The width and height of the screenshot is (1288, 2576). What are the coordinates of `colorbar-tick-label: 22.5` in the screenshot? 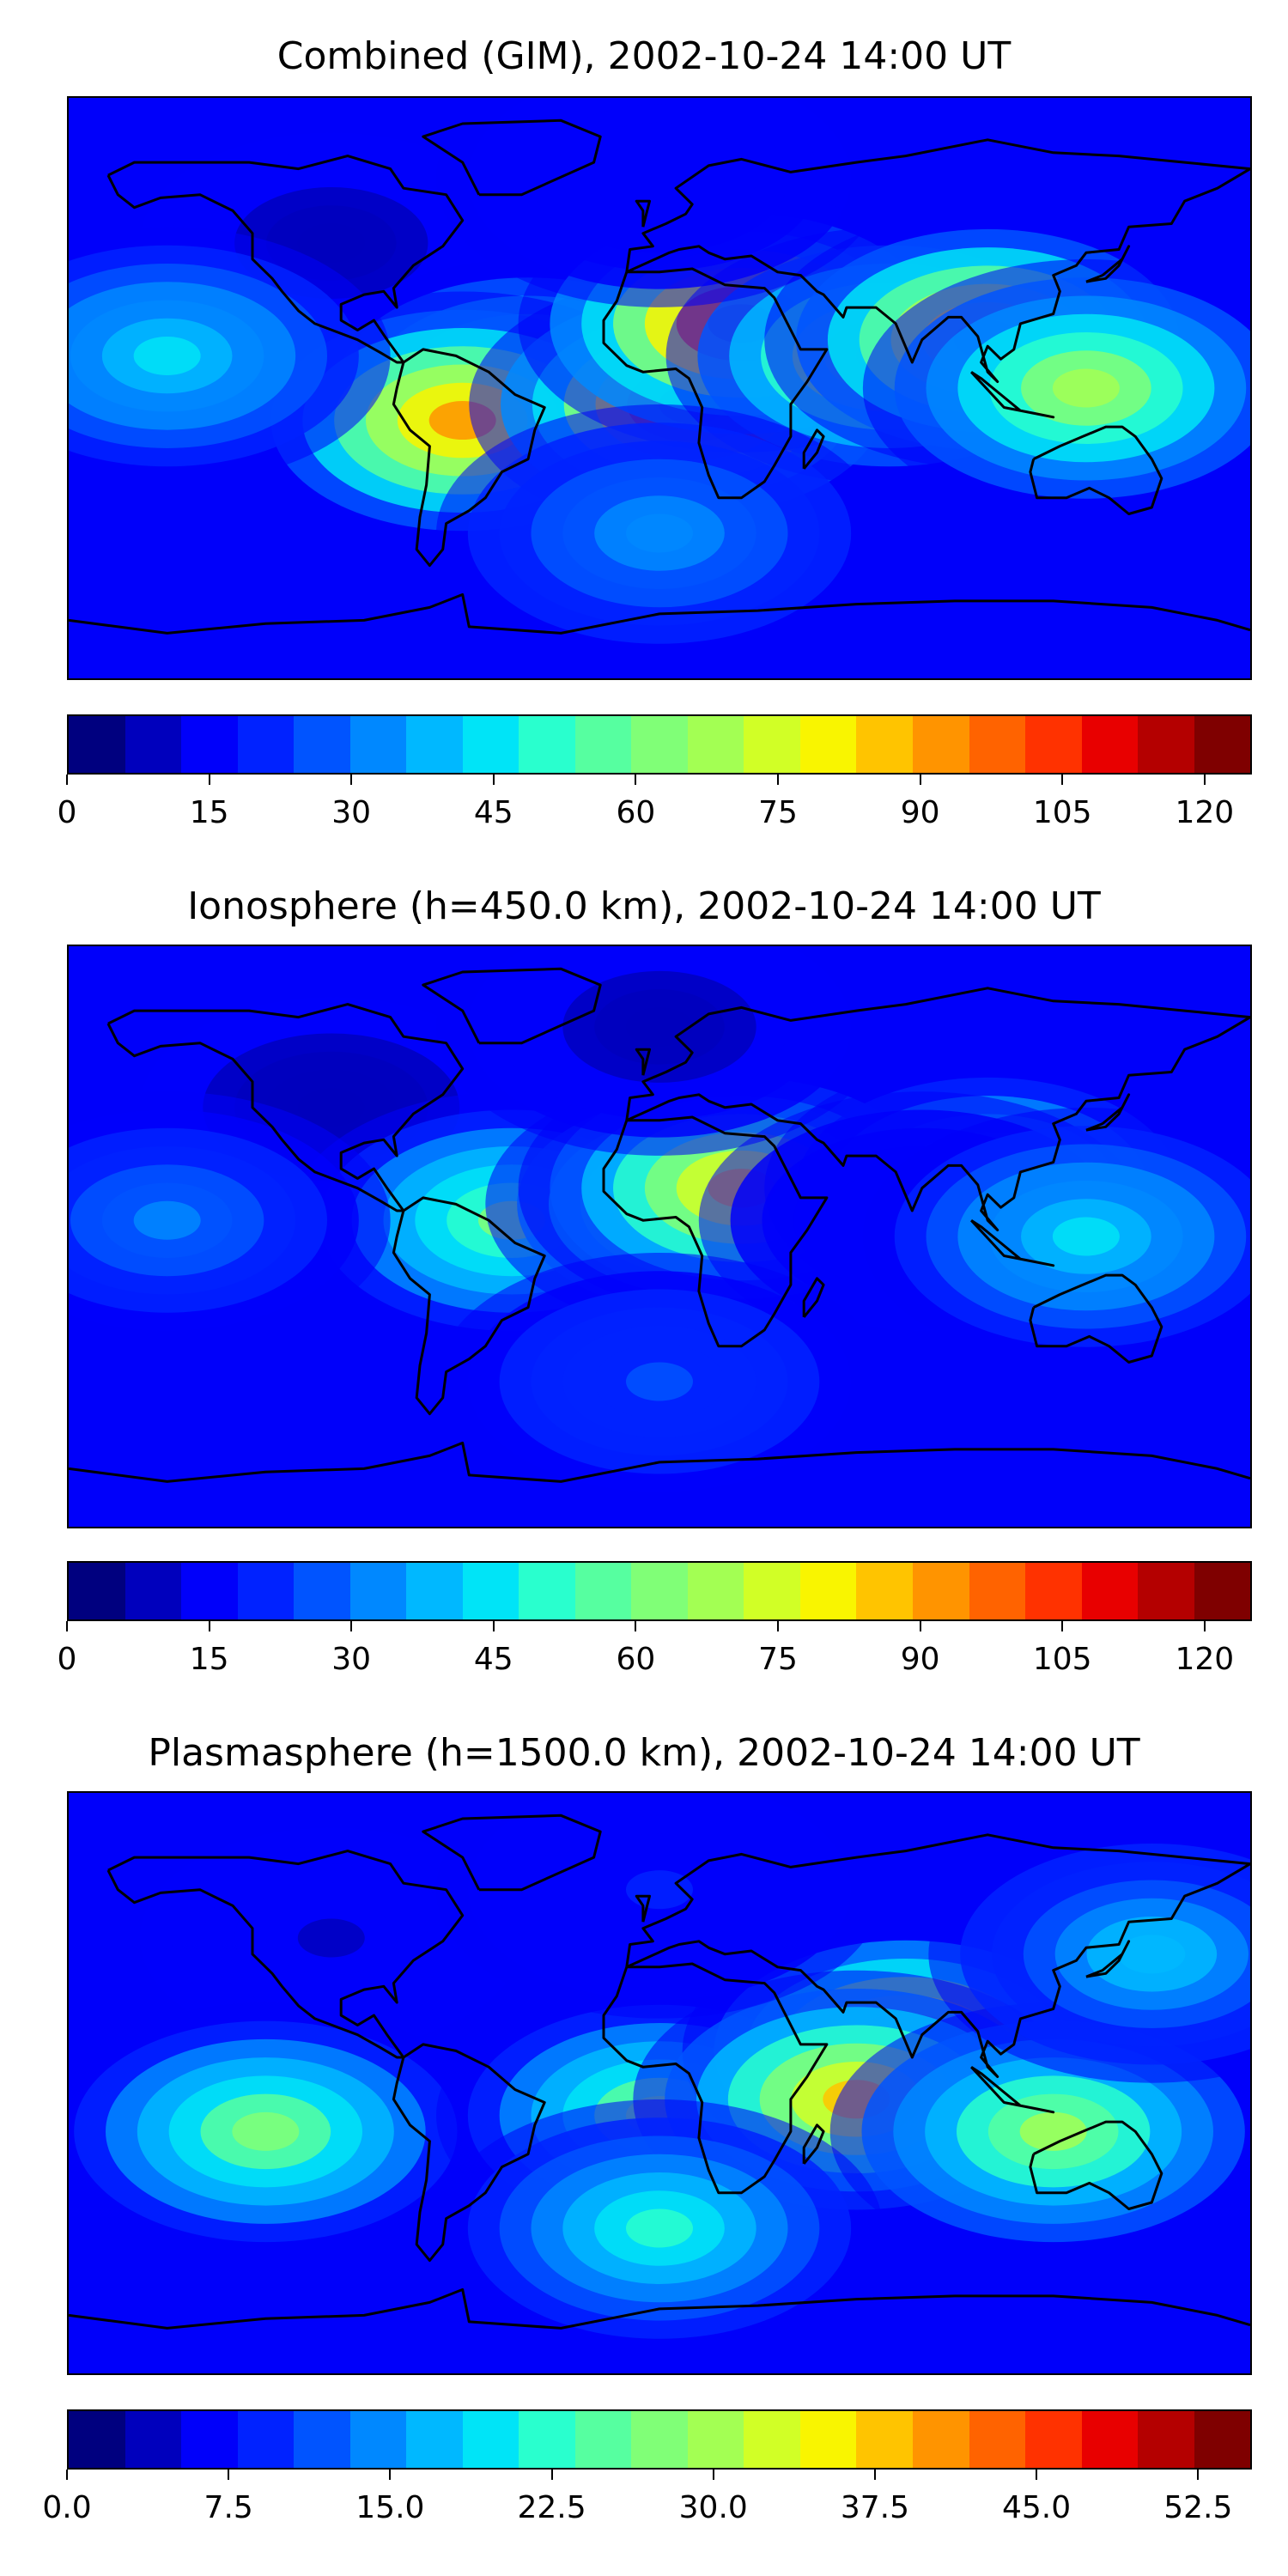 It's located at (552, 2507).